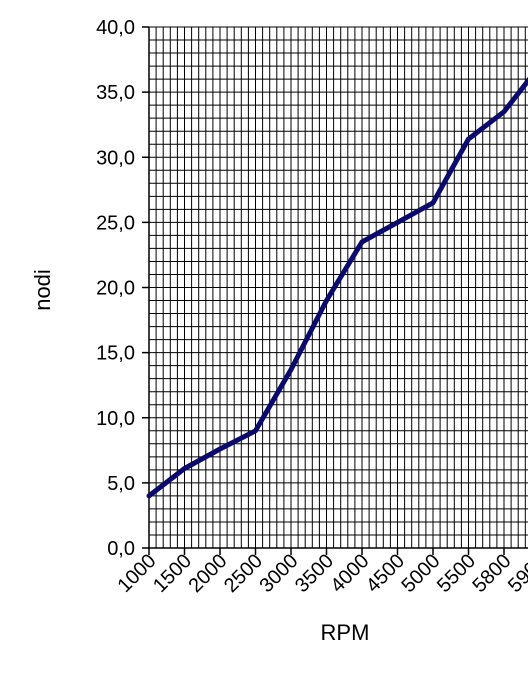 This screenshot has width=528, height=675. I want to click on x-axis-title: RPM, so click(345, 632).